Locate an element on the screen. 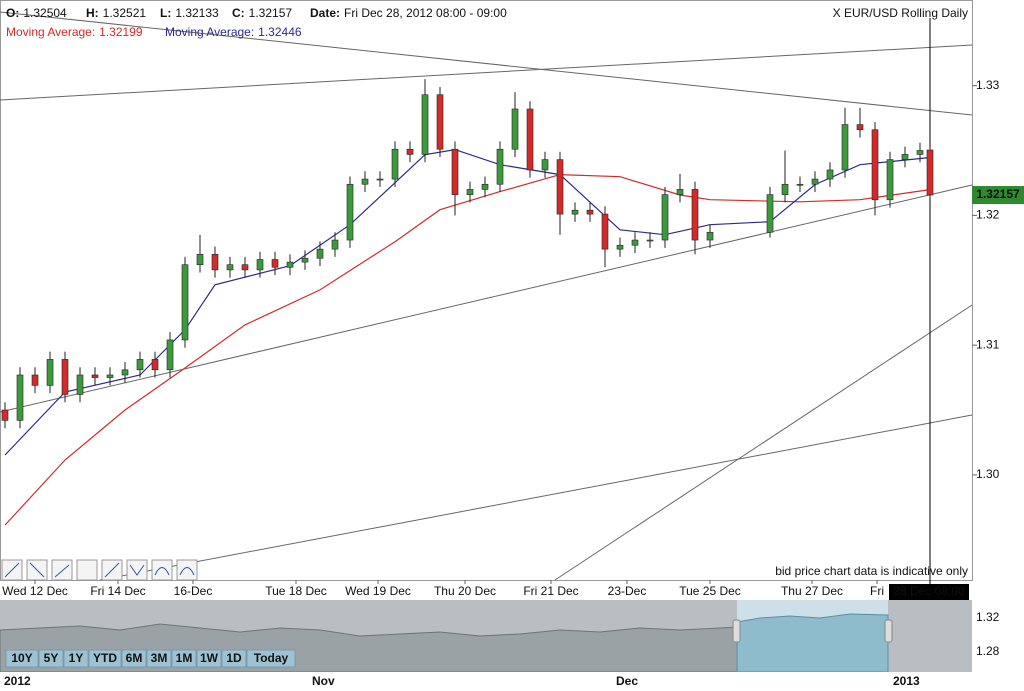  legend-item: Moving Average: 1.32446 is located at coordinates (233, 32).